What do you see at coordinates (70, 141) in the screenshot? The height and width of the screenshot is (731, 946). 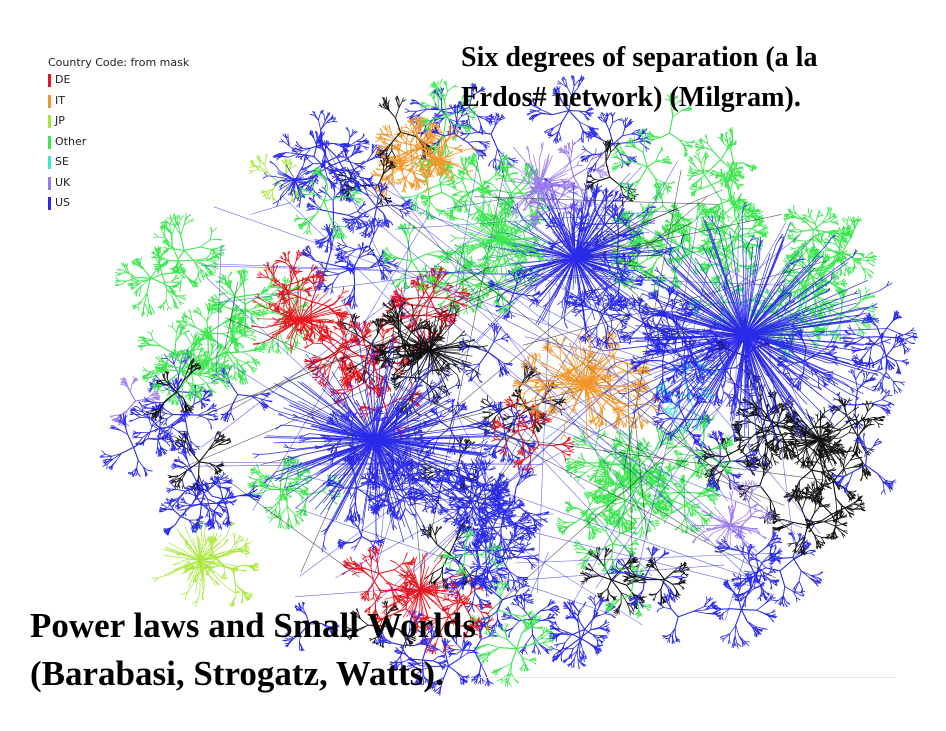 I see `legend-label-other: Other` at bounding box center [70, 141].